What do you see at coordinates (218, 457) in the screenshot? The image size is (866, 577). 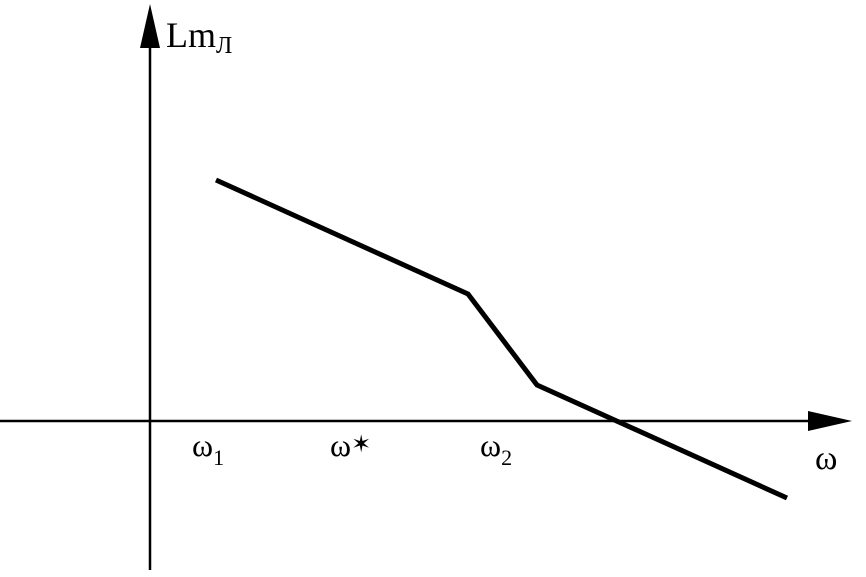 I see `tick-omega-1-sub: 1` at bounding box center [218, 457].